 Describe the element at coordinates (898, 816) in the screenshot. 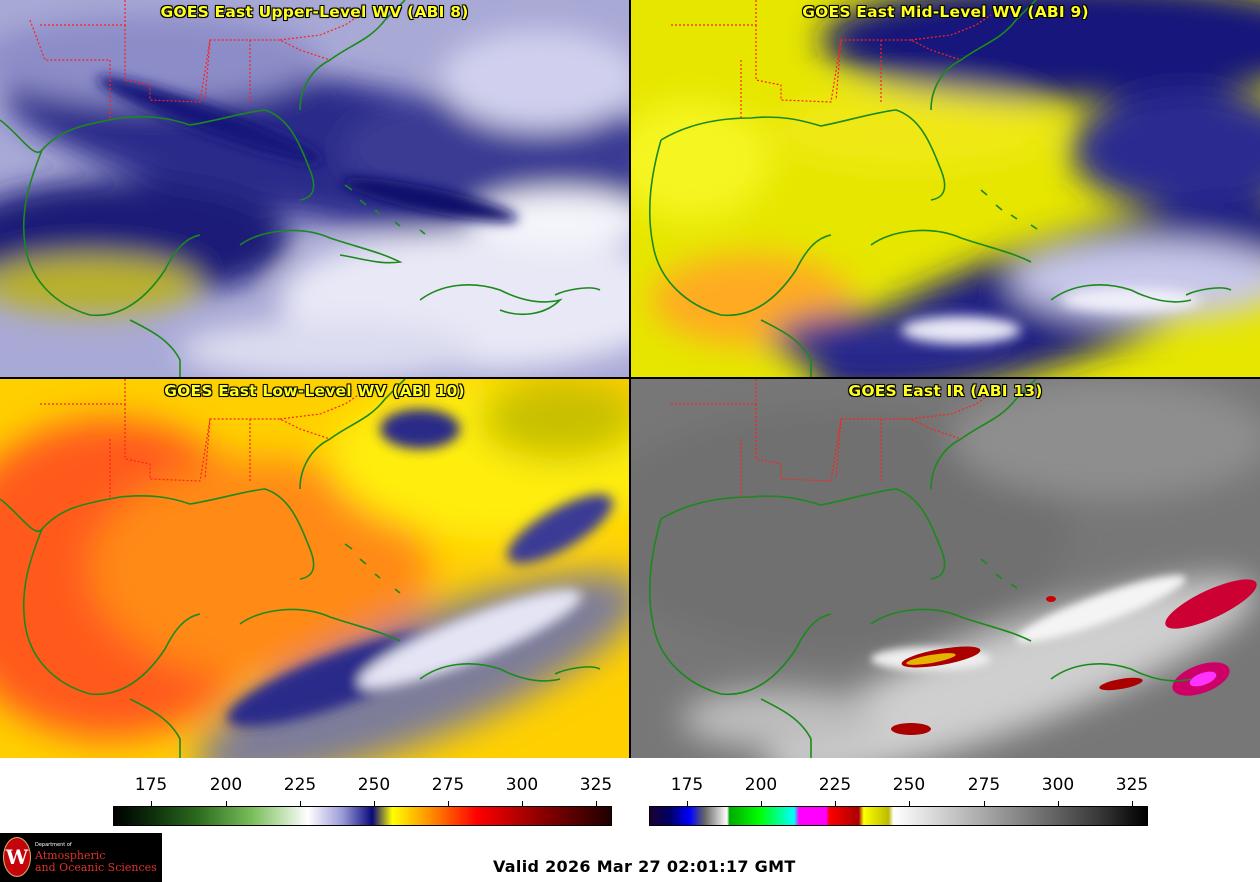

I see `ir-colorbar` at that location.